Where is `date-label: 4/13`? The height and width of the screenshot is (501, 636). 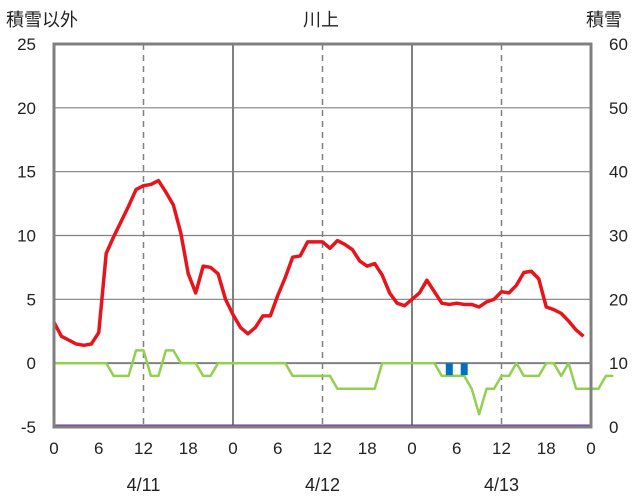 date-label: 4/13 is located at coordinates (501, 485).